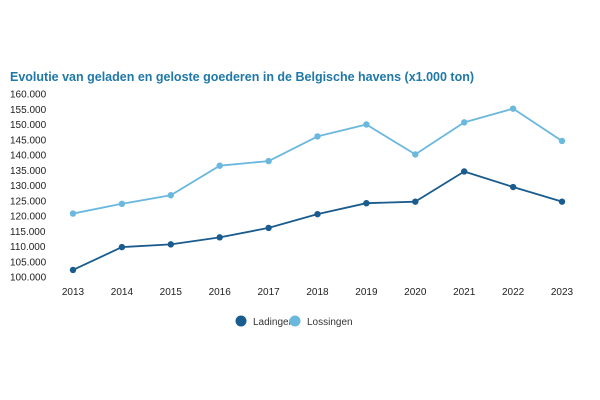 The image size is (600, 400). I want to click on y-tick-label: 155.000, so click(28, 110).